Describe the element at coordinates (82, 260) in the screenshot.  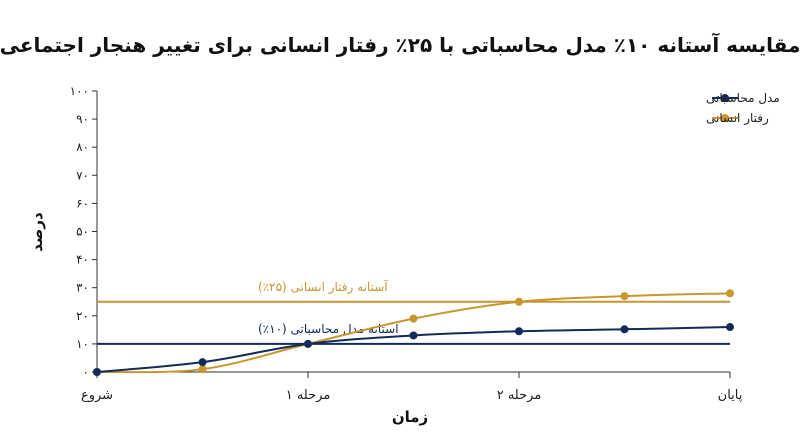
I see `y-tick-label: ۴۰` at that location.